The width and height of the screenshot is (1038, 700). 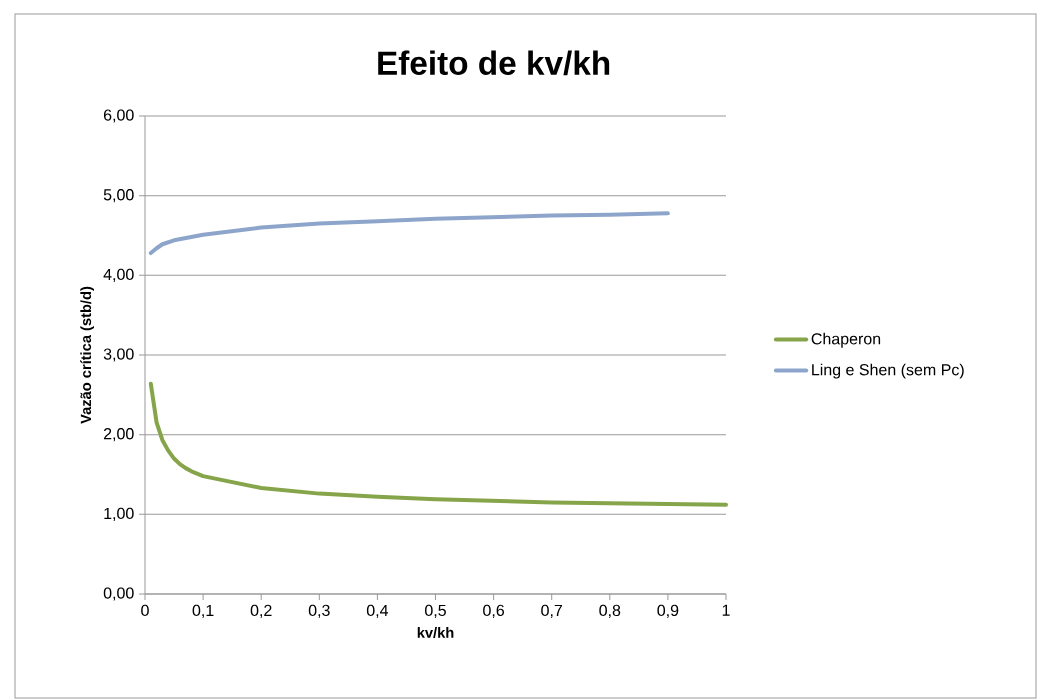 What do you see at coordinates (145, 610) in the screenshot?
I see `x-tick-label: 0` at bounding box center [145, 610].